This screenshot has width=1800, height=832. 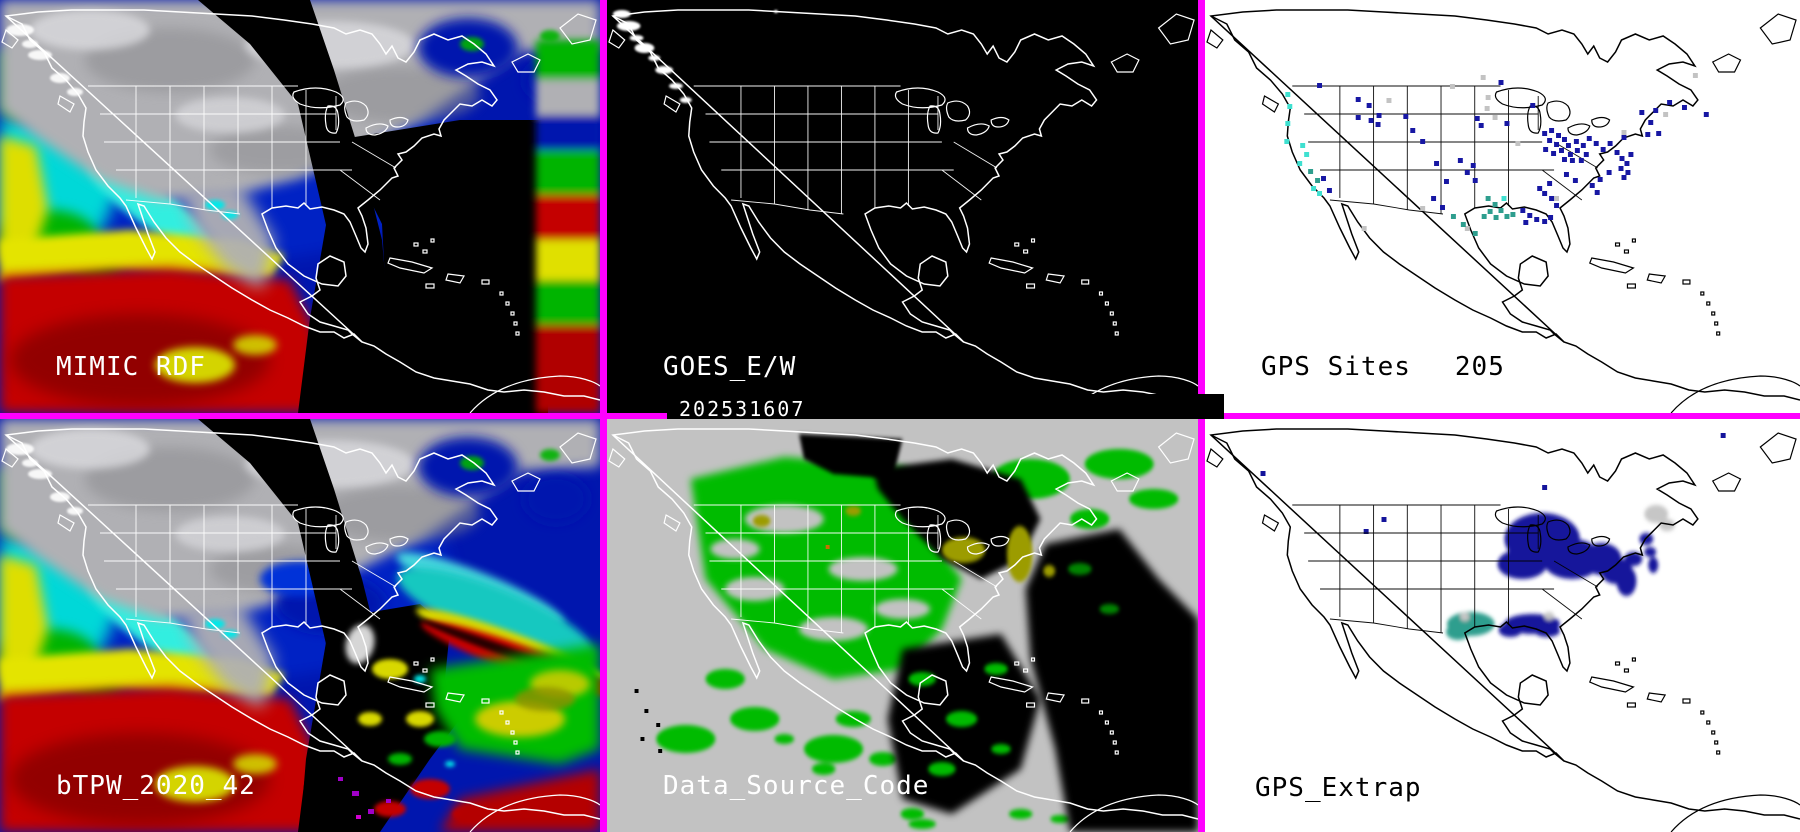 What do you see at coordinates (1560, 572) in the screenshot?
I see `gps-extrap-regions` at bounding box center [1560, 572].